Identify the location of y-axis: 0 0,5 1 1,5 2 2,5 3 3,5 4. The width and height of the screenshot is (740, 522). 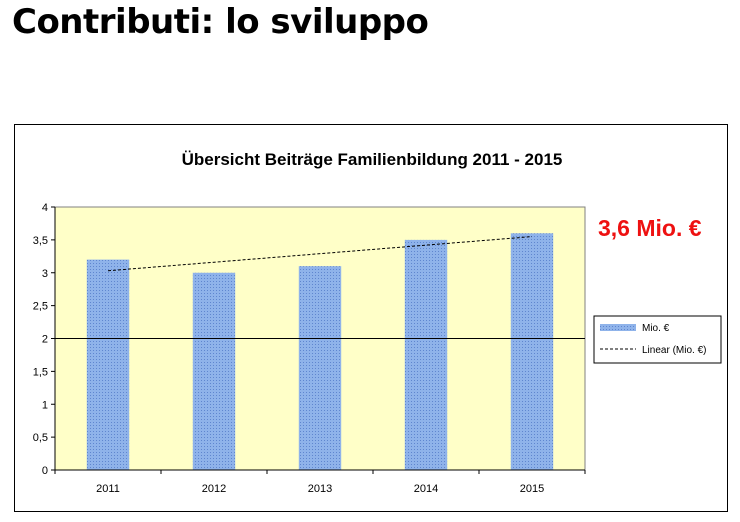
(44, 339).